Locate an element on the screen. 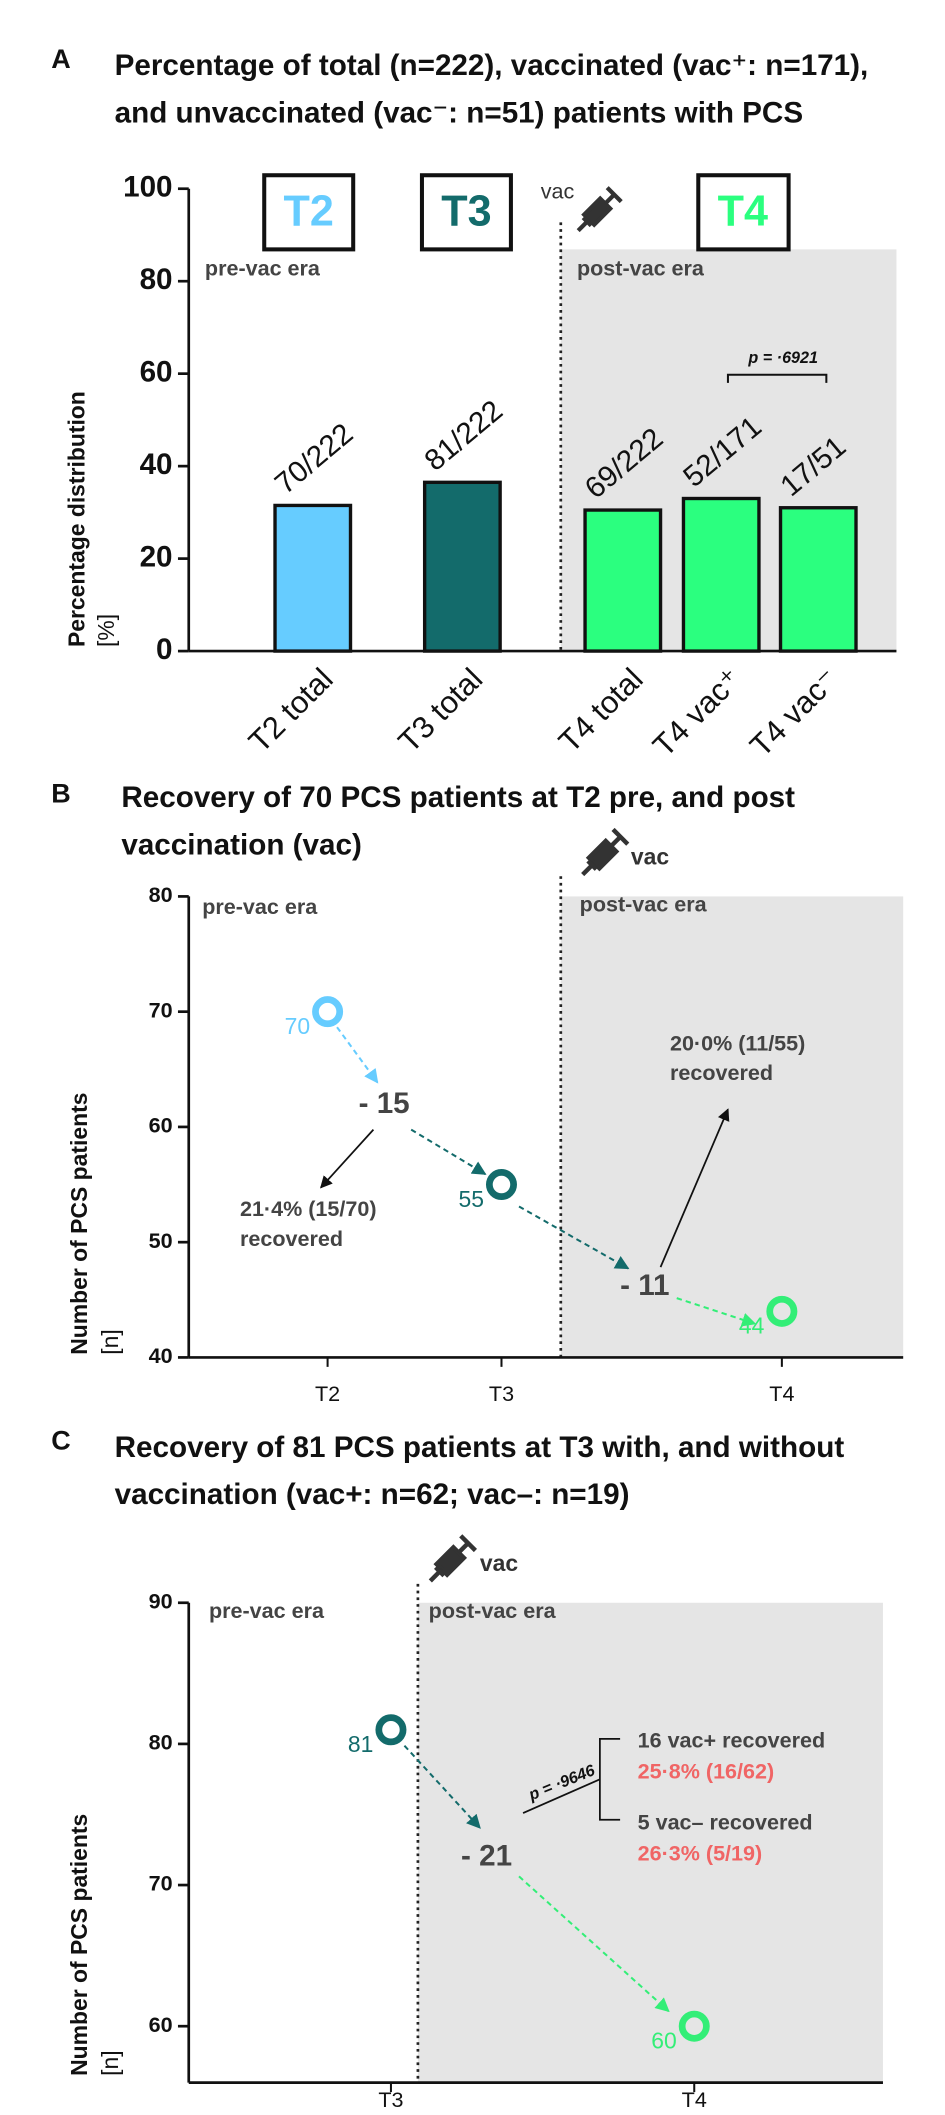  x-tick-label: T2 total is located at coordinates (291, 710).